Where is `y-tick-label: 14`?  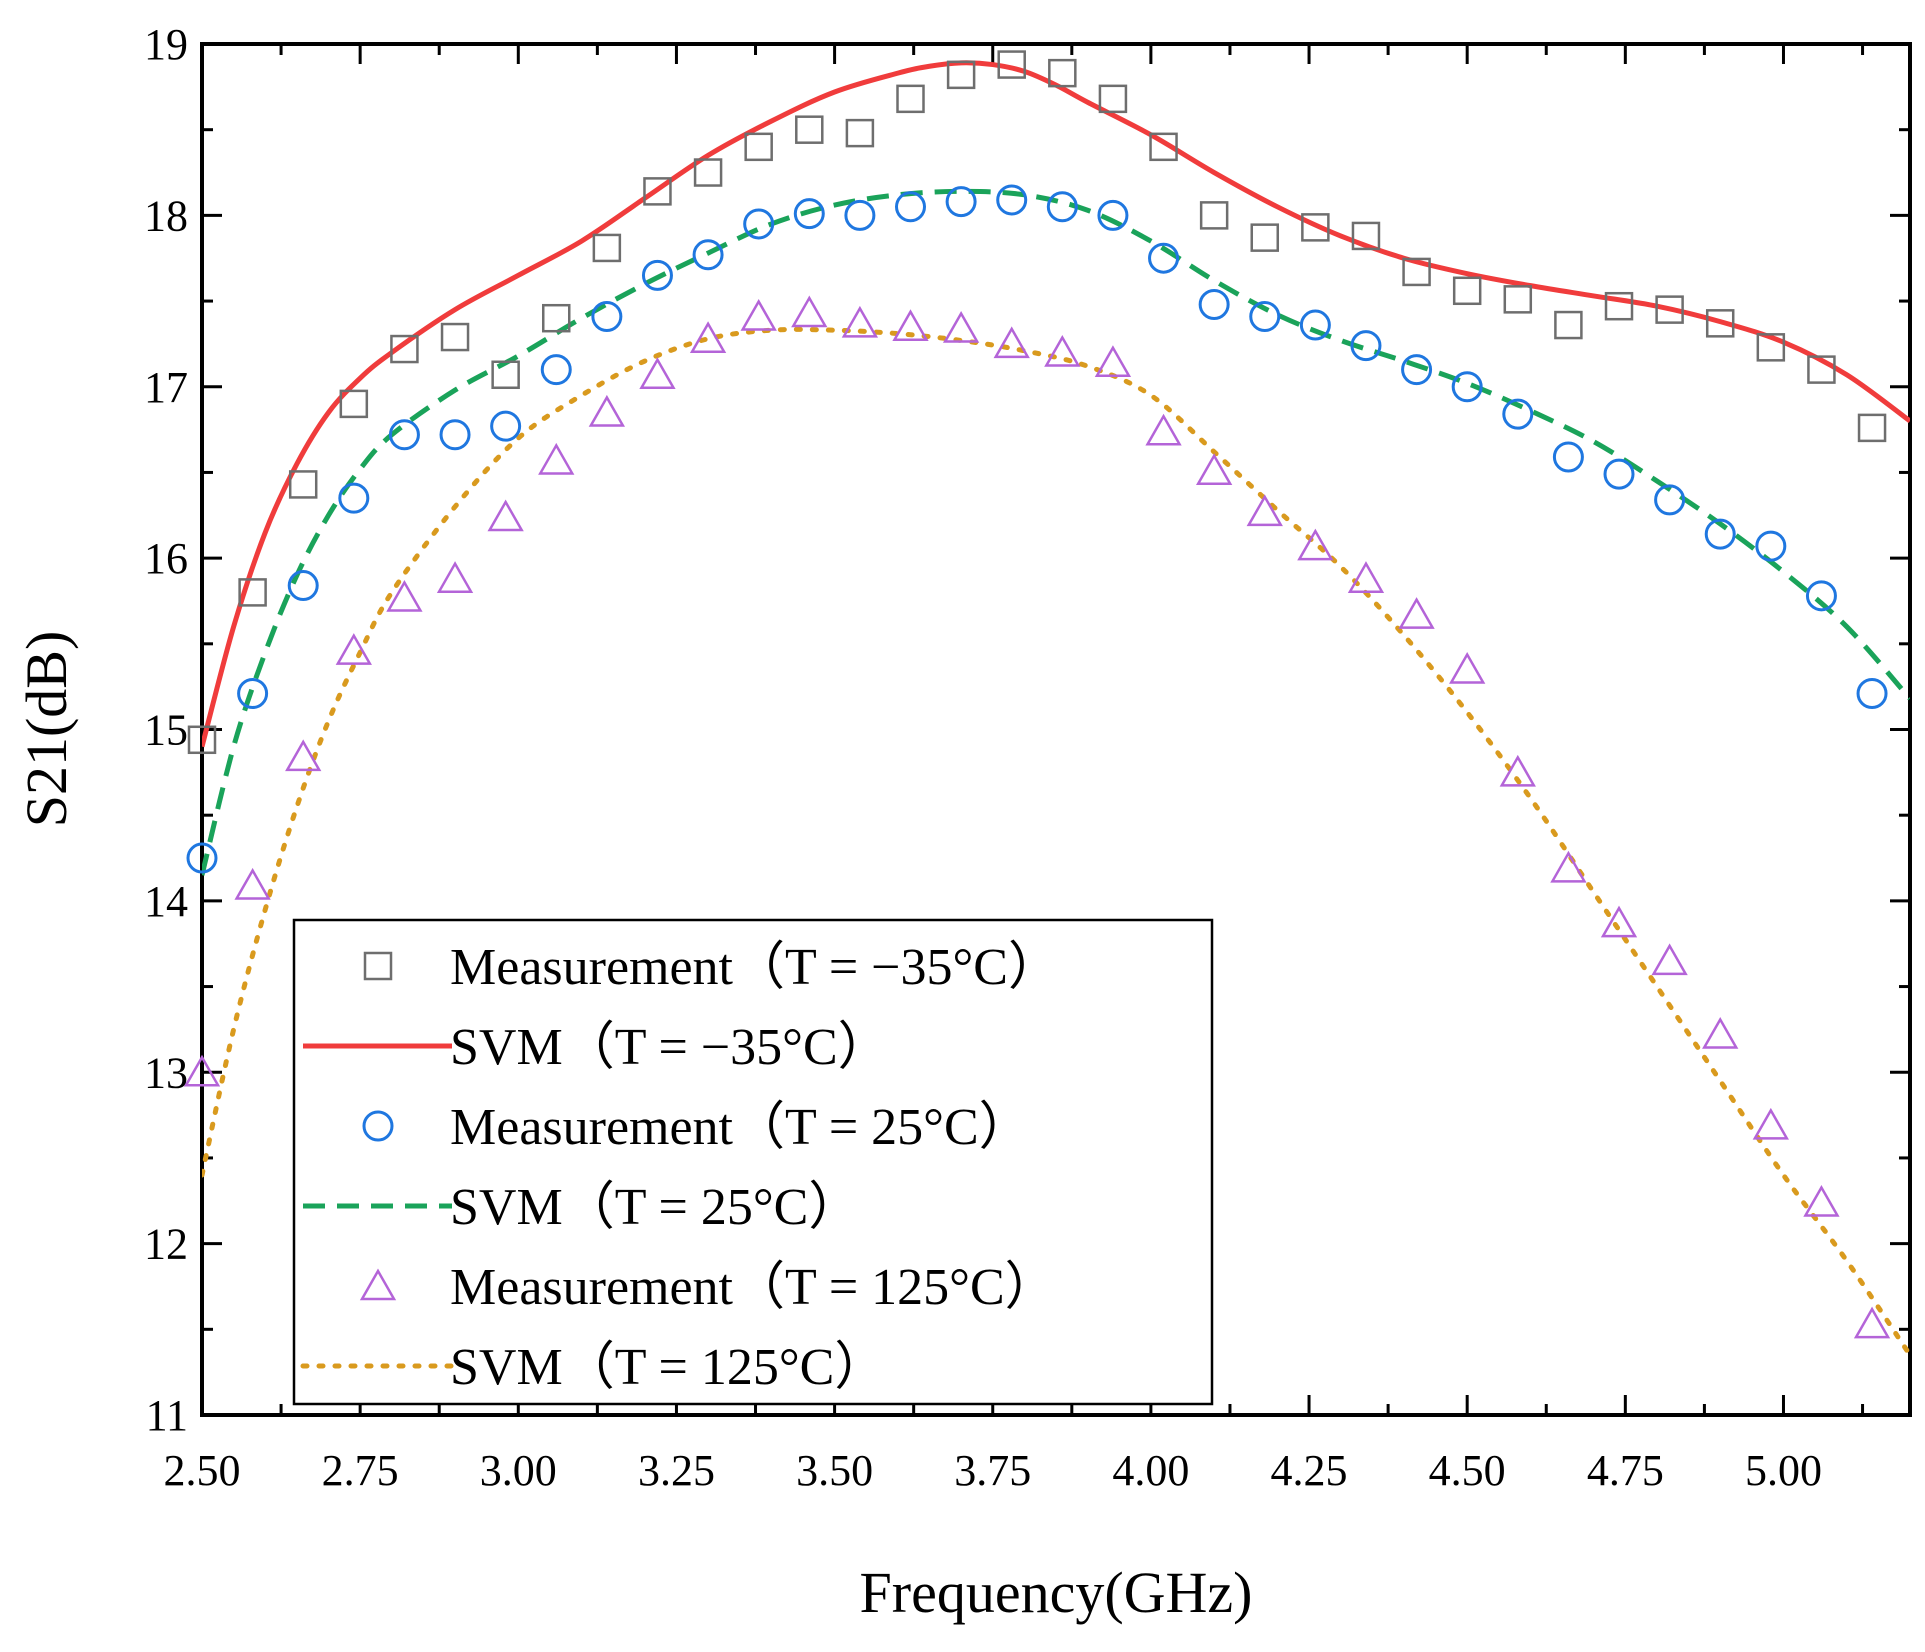
y-tick-label: 14 is located at coordinates (166, 901).